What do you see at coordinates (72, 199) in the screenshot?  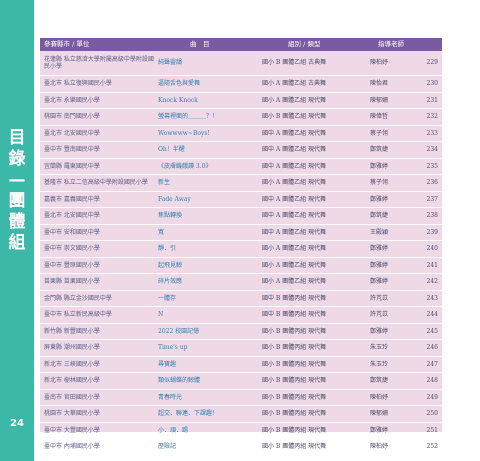 I see `cell-school: 嘉義市 嘉義國民中學` at bounding box center [72, 199].